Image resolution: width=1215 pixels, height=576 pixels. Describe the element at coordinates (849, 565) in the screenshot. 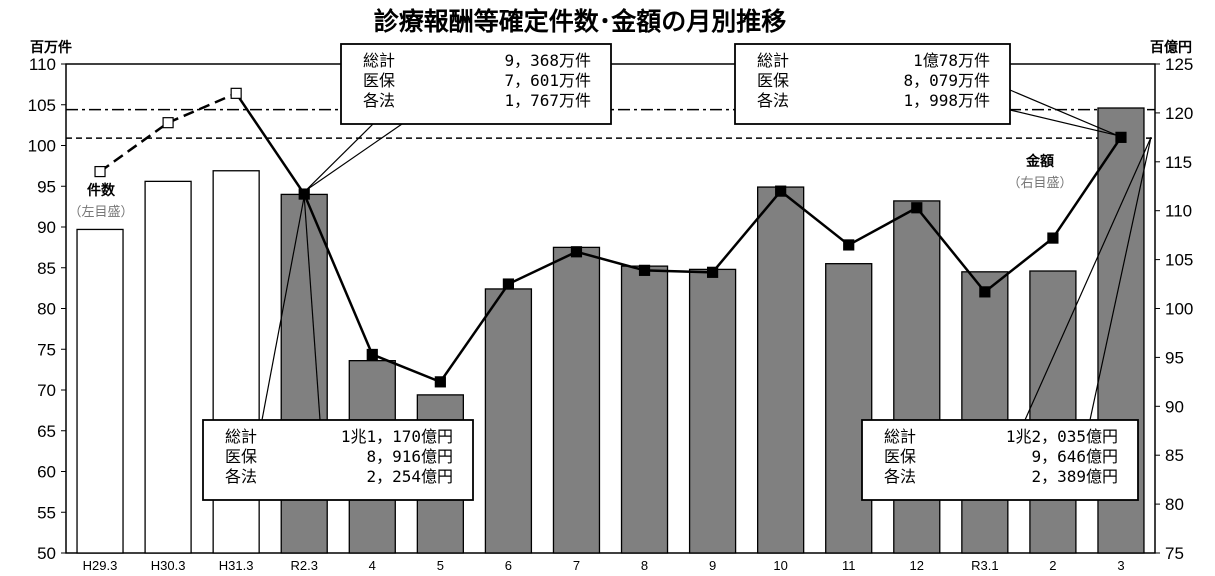

I see `category-label: 11` at that location.